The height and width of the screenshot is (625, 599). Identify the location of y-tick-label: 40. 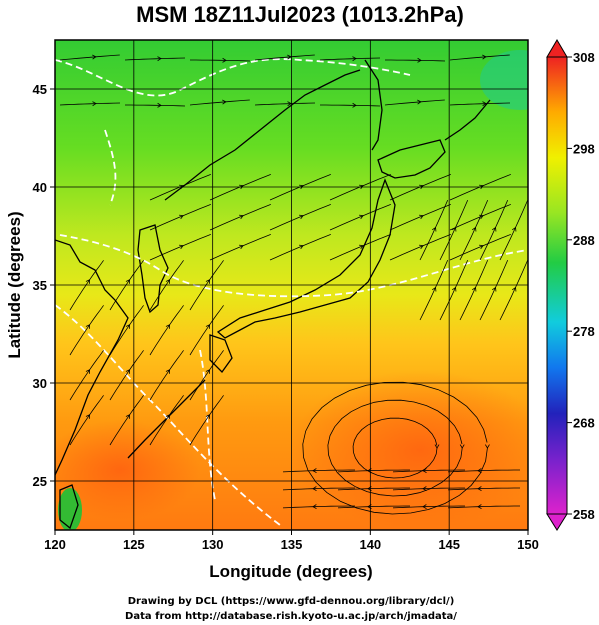
(40, 187).